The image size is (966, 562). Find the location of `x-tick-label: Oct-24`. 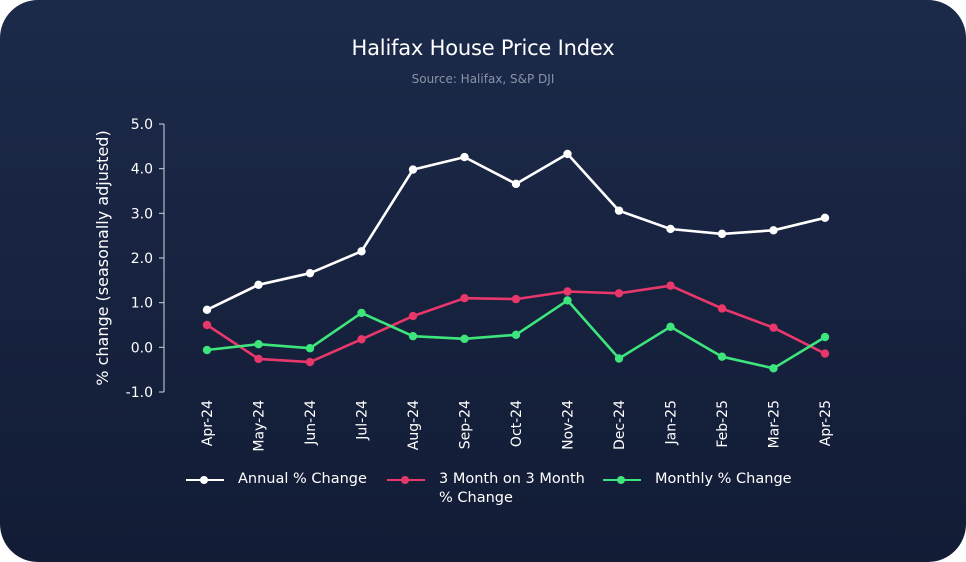

x-tick-label: Oct-24 is located at coordinates (517, 423).